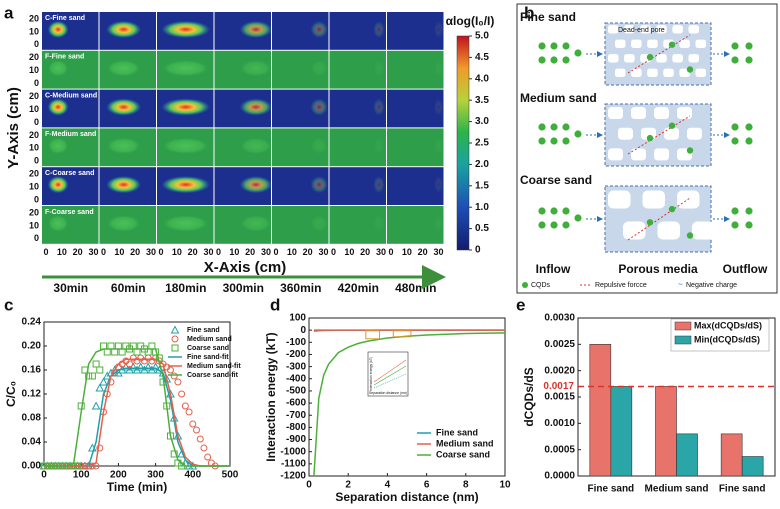  I want to click on colorbar-tick-label: 0.5, so click(482, 228).